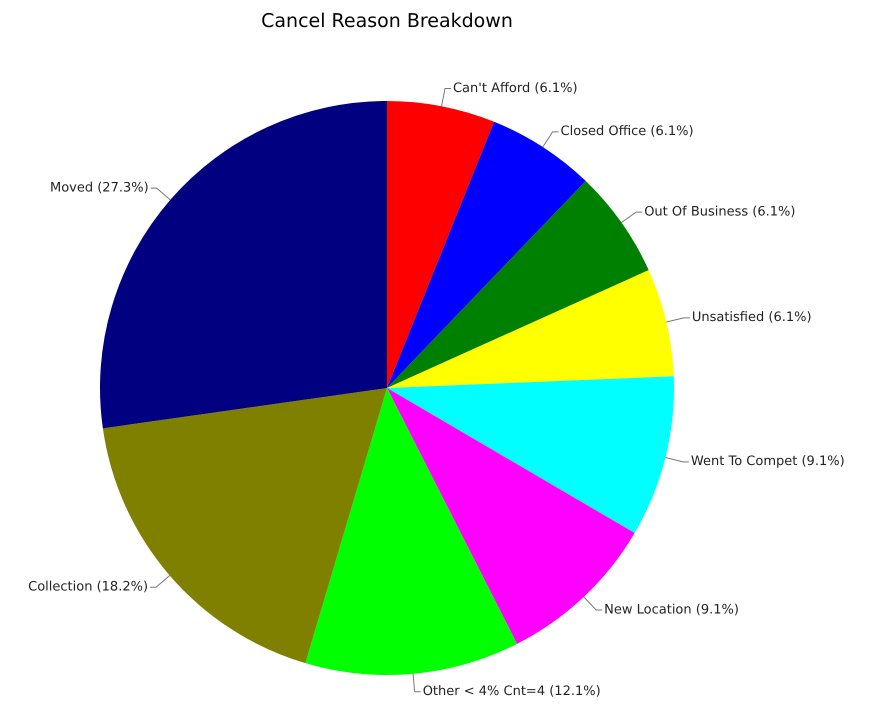 This screenshot has width=876, height=715. Describe the element at coordinates (88, 587) in the screenshot. I see `slice-label: Collection (18.2%)` at that location.